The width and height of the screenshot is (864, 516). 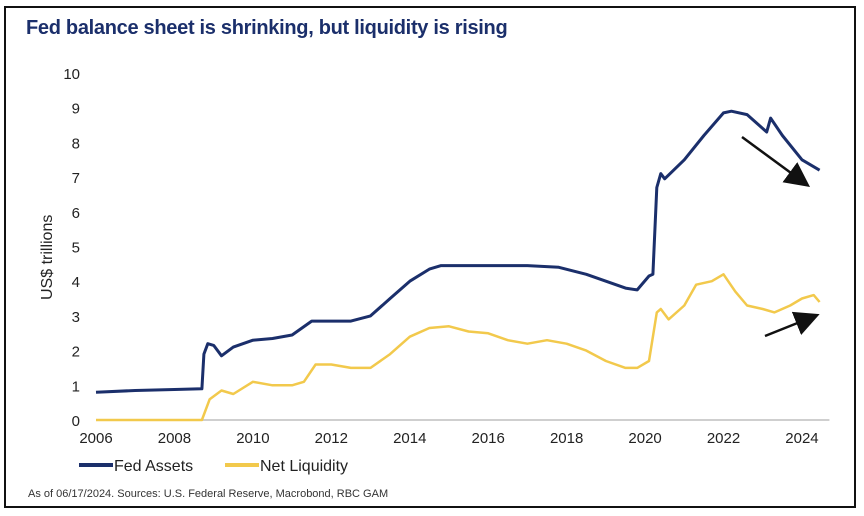 I want to click on x-tick-label: 2022, so click(x=723, y=438).